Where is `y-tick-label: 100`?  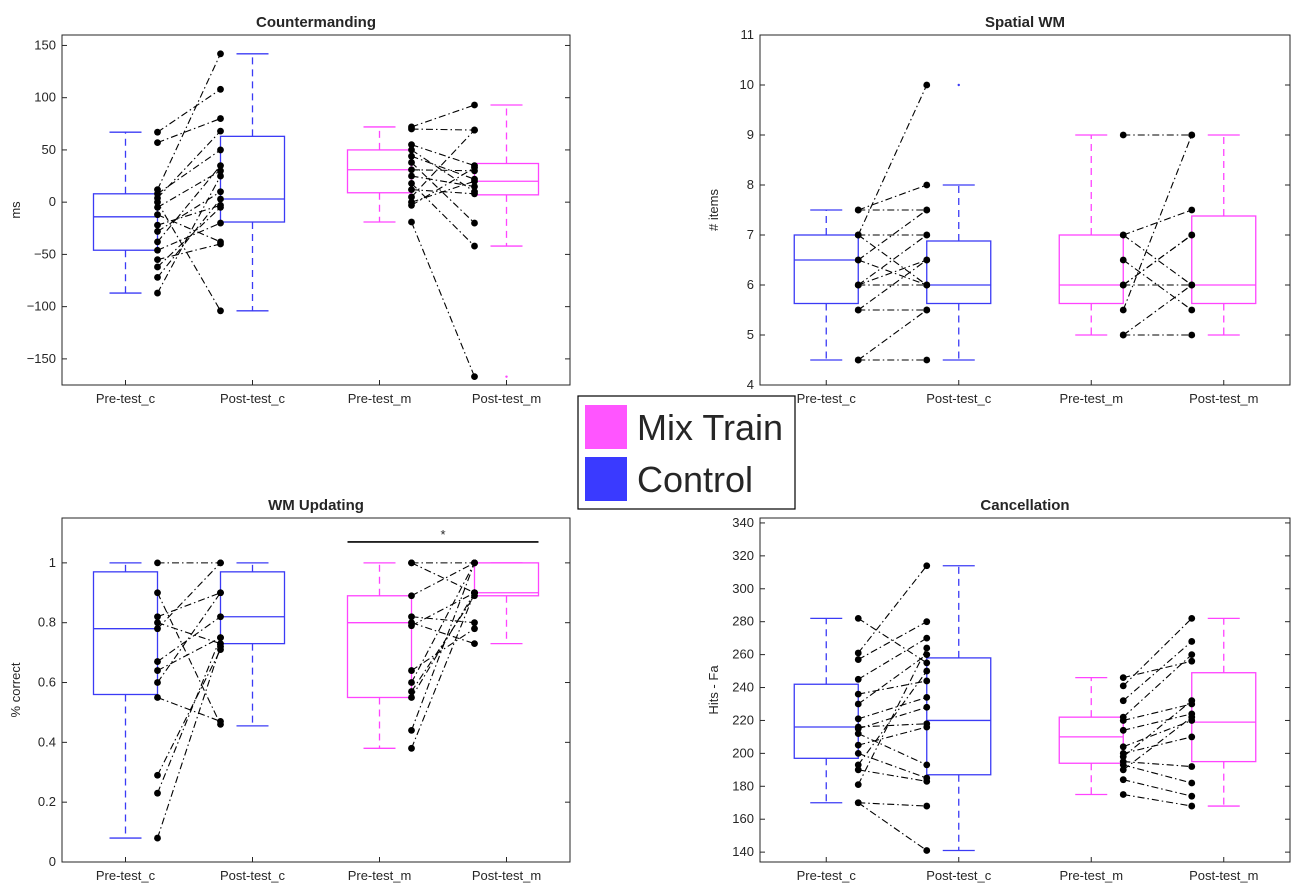 y-tick-label: 100 is located at coordinates (45, 97).